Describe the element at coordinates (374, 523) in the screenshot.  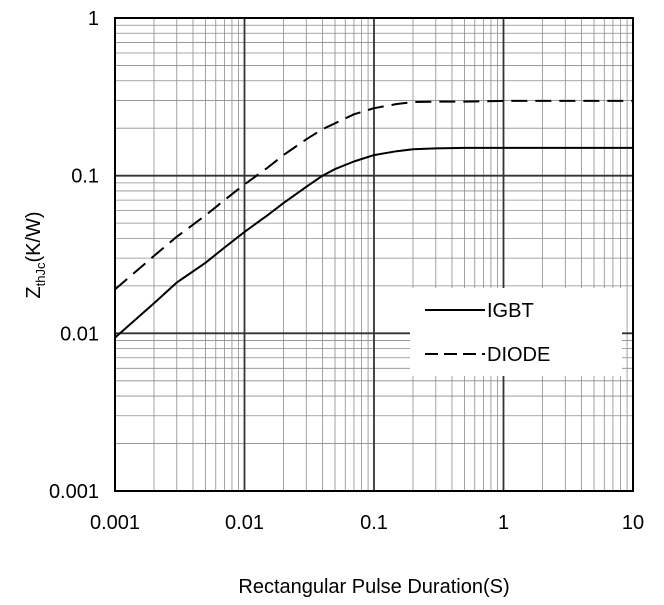
I see `x-tick-label: 0.1` at that location.